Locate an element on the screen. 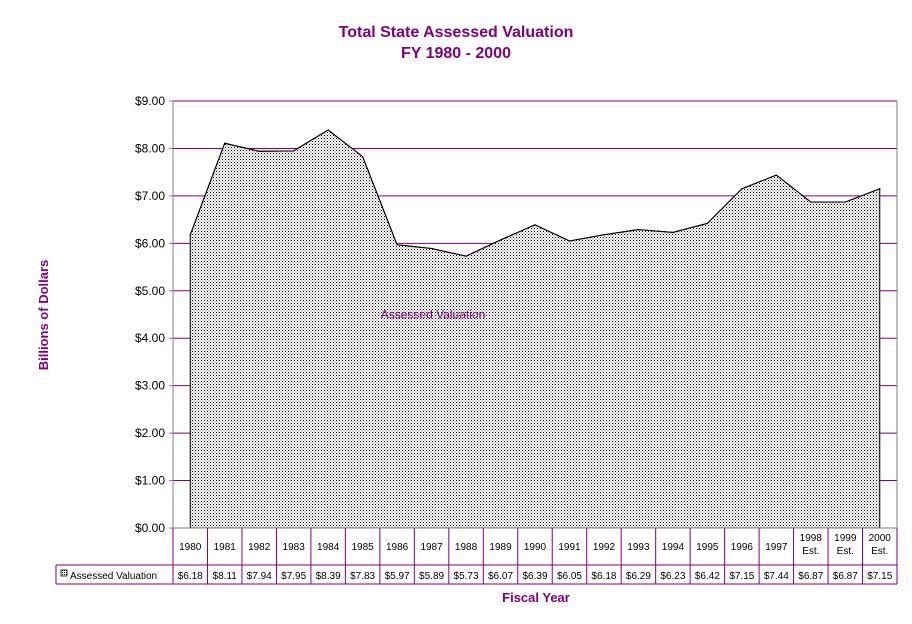  y-tick-label: $7.00 is located at coordinates (150, 196).